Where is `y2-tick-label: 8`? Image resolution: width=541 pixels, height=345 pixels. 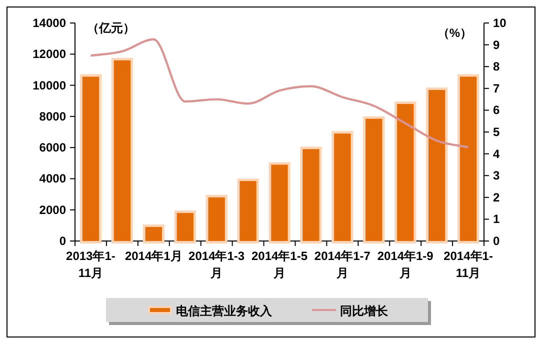 y2-tick-label: 8 is located at coordinates (496, 67).